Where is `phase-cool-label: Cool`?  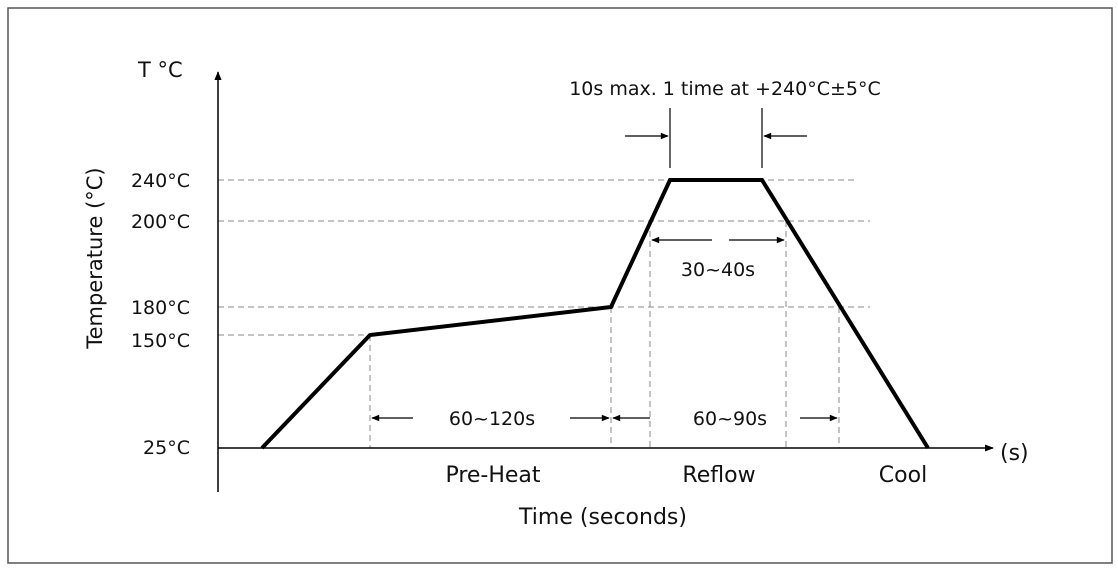
phase-cool-label: Cool is located at coordinates (903, 475).